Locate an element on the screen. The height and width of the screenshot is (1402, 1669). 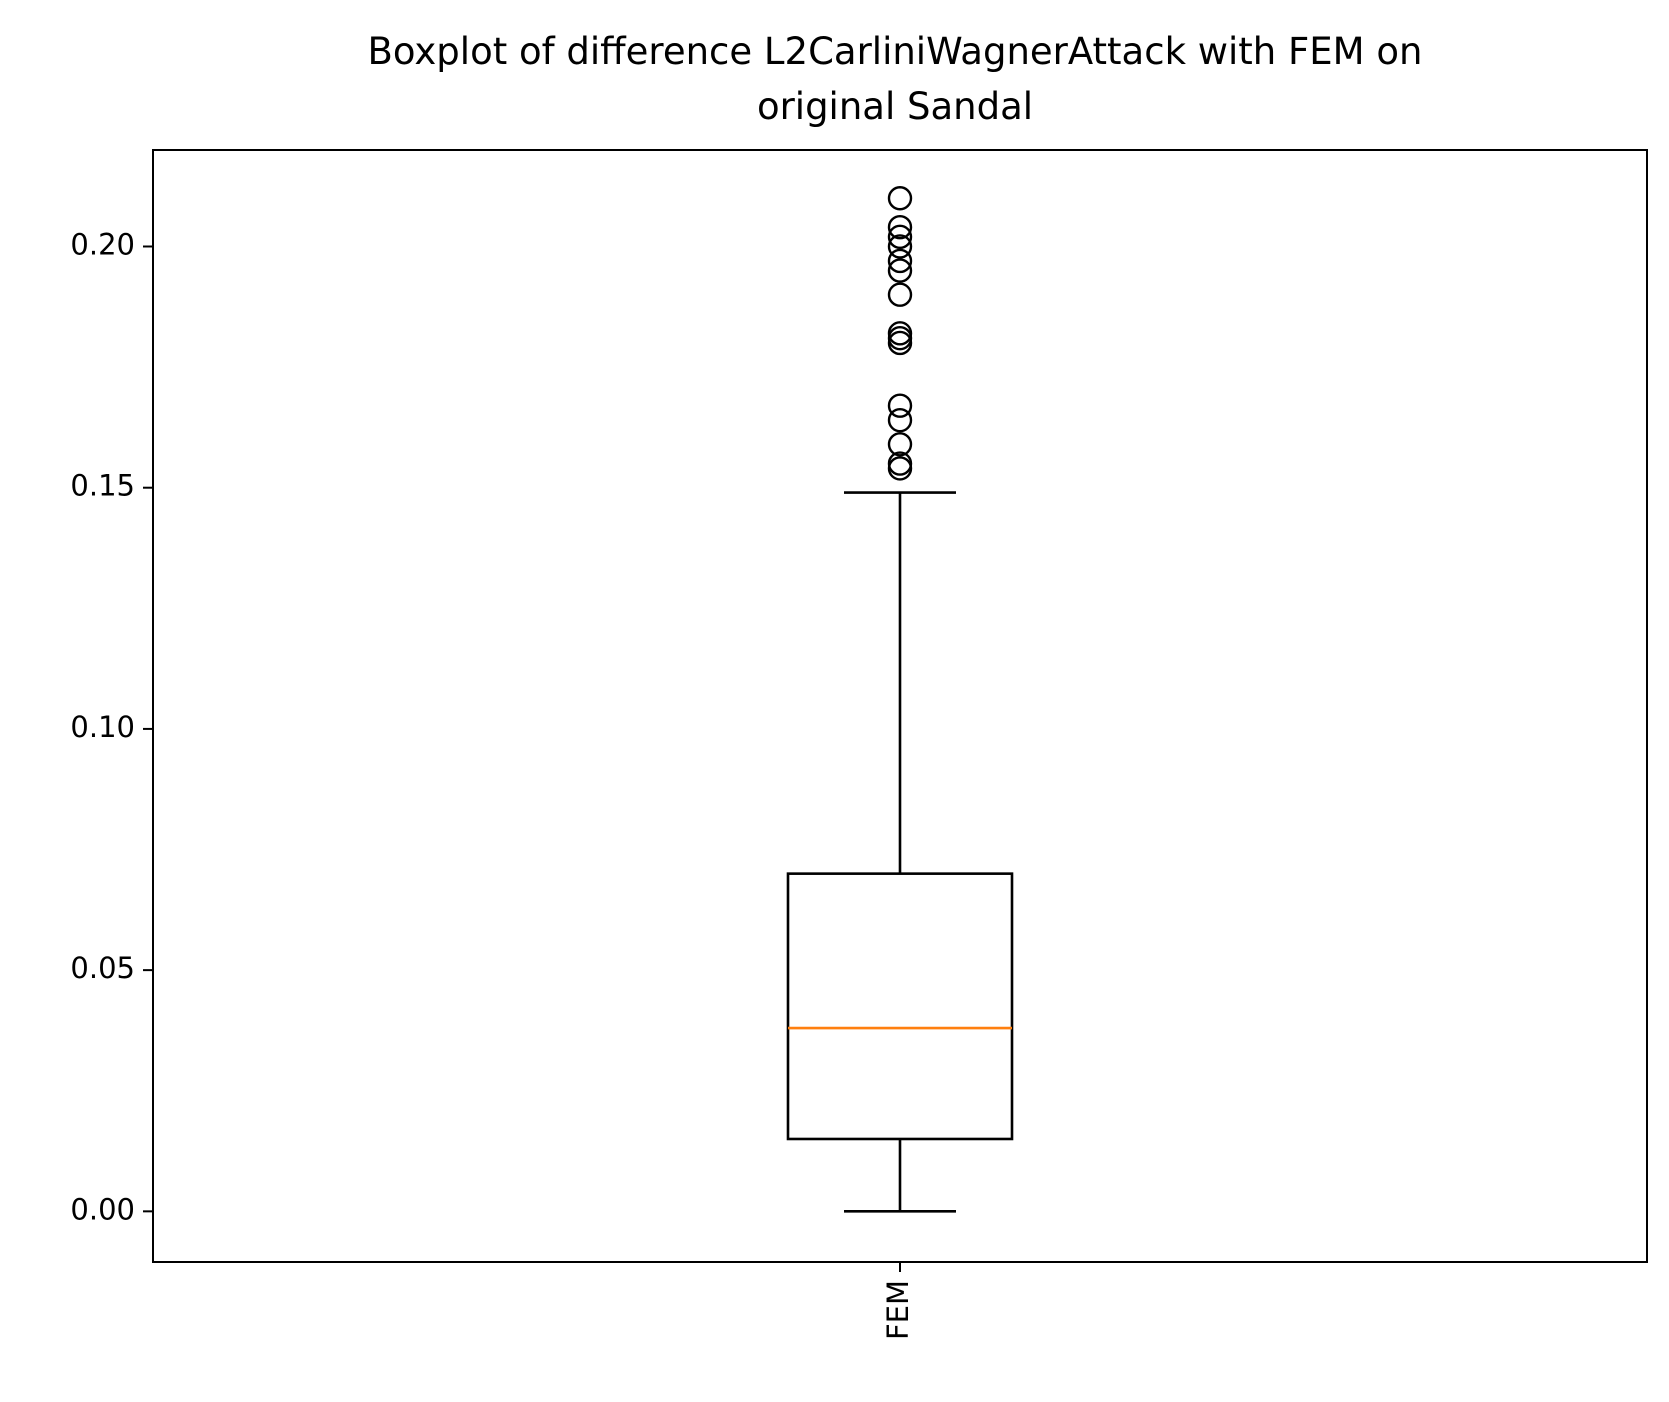
y-tick-label: 0.05 is located at coordinates (102, 968).